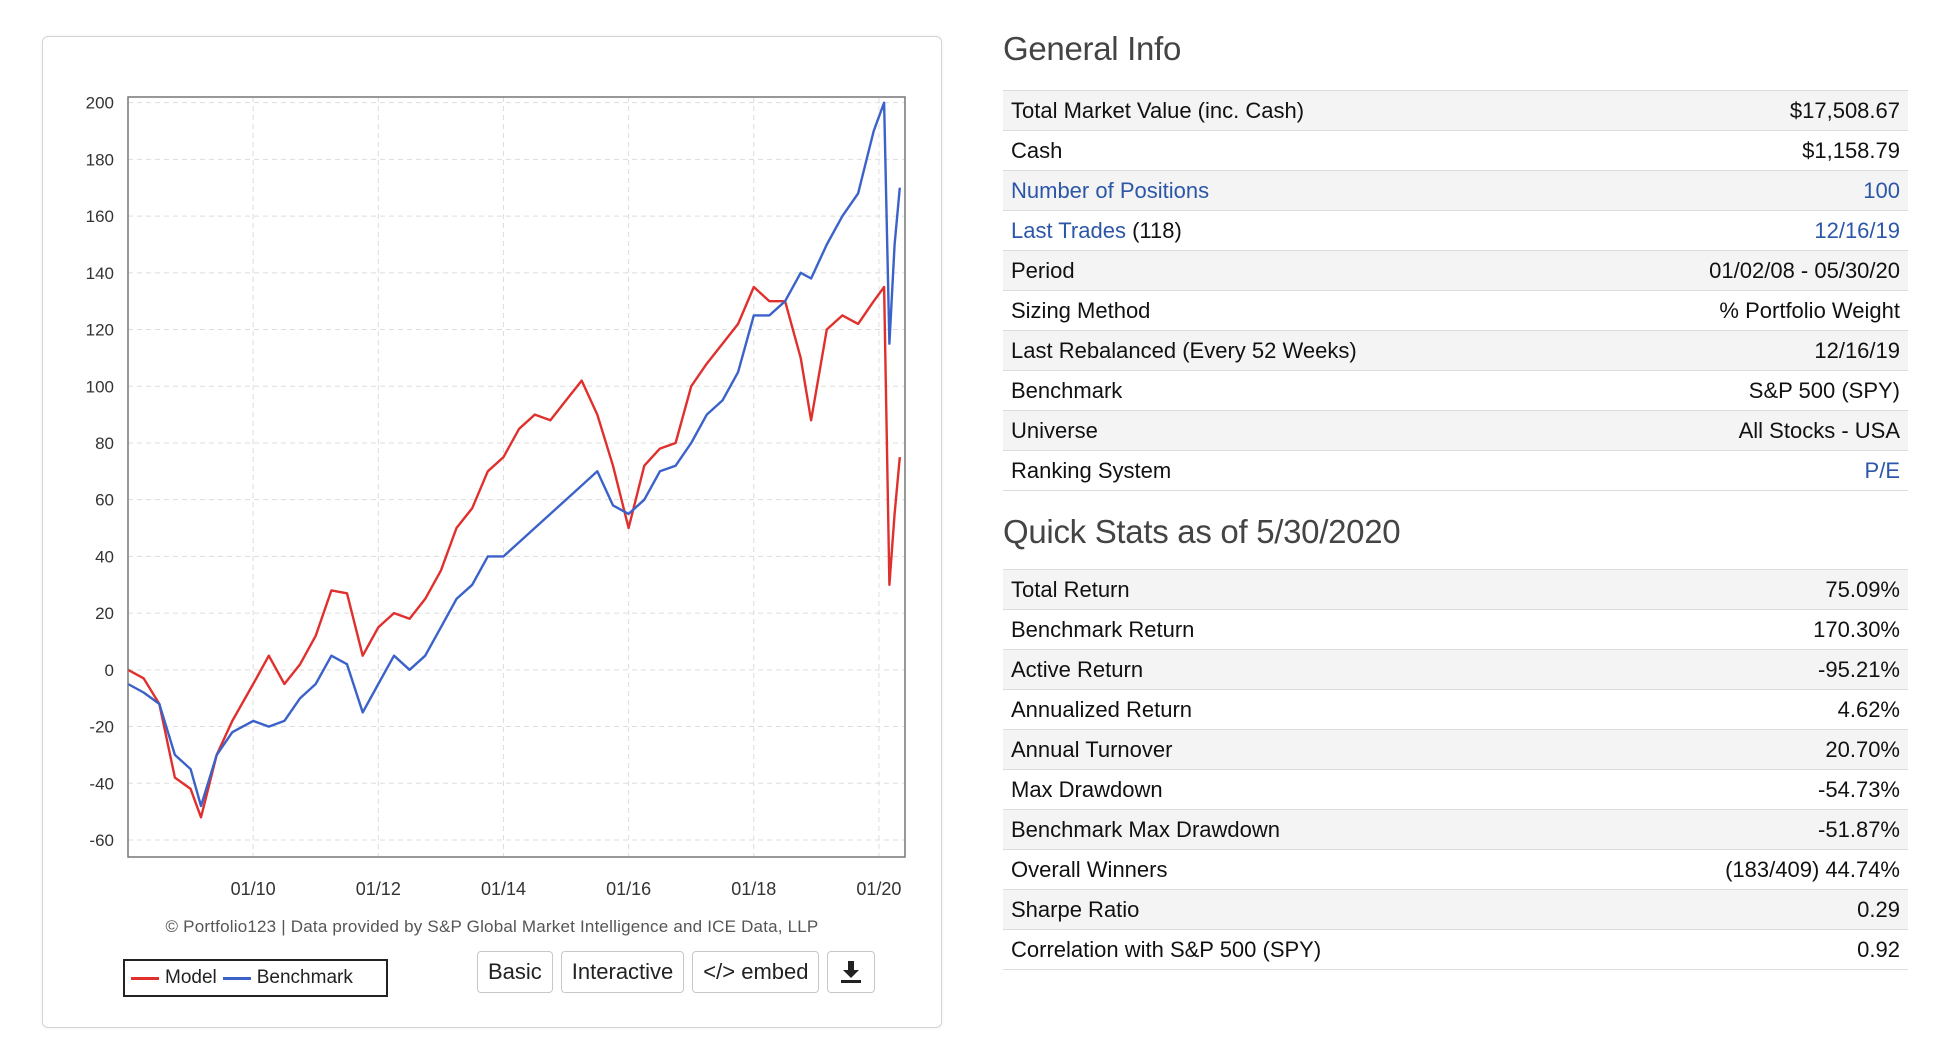 This screenshot has height=1046, width=1938. Describe the element at coordinates (1455, 190) in the screenshot. I see `table-row: Number of Positions 100` at that location.